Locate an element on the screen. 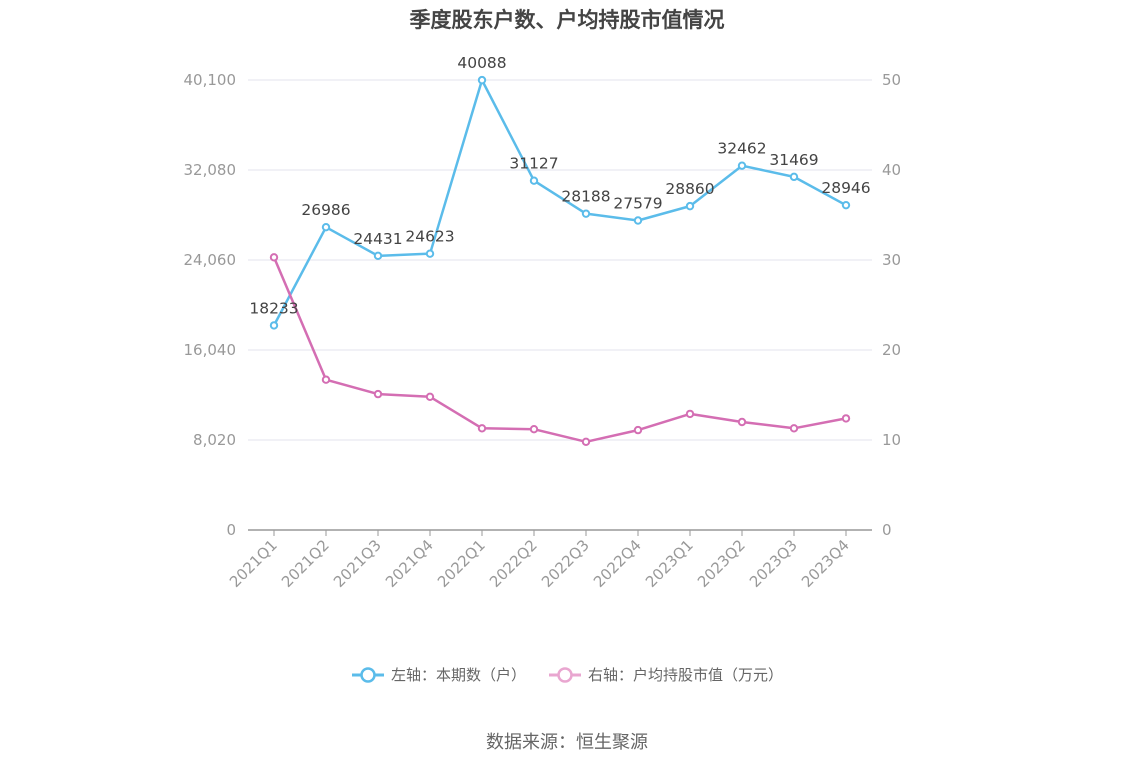 Image resolution: width=1134 pixels, height=766 pixels. data-label-left: 18233 is located at coordinates (273, 308).